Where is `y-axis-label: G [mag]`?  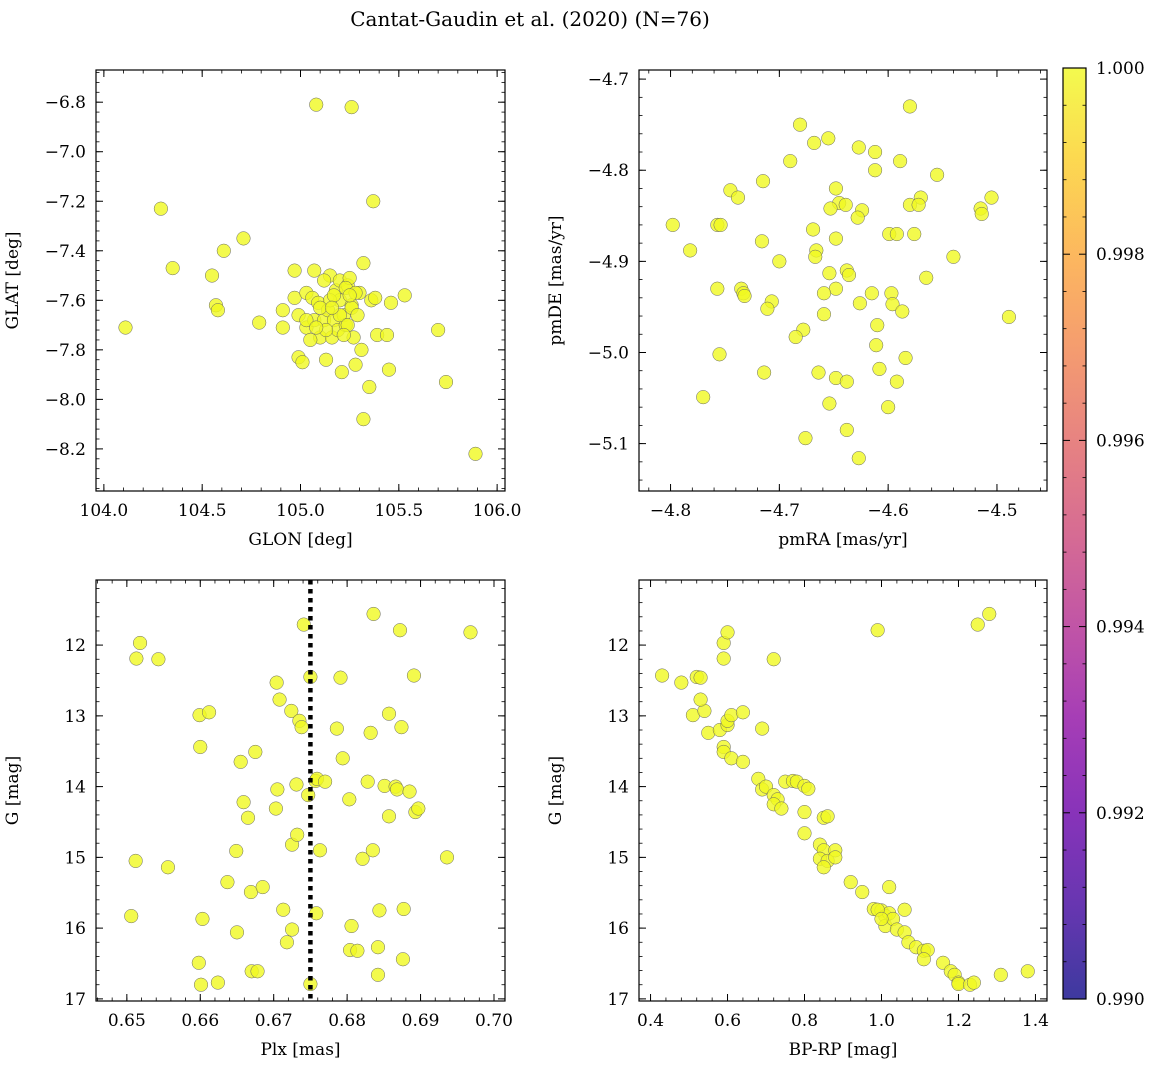
y-axis-label: G [mag] is located at coordinates (13, 790).